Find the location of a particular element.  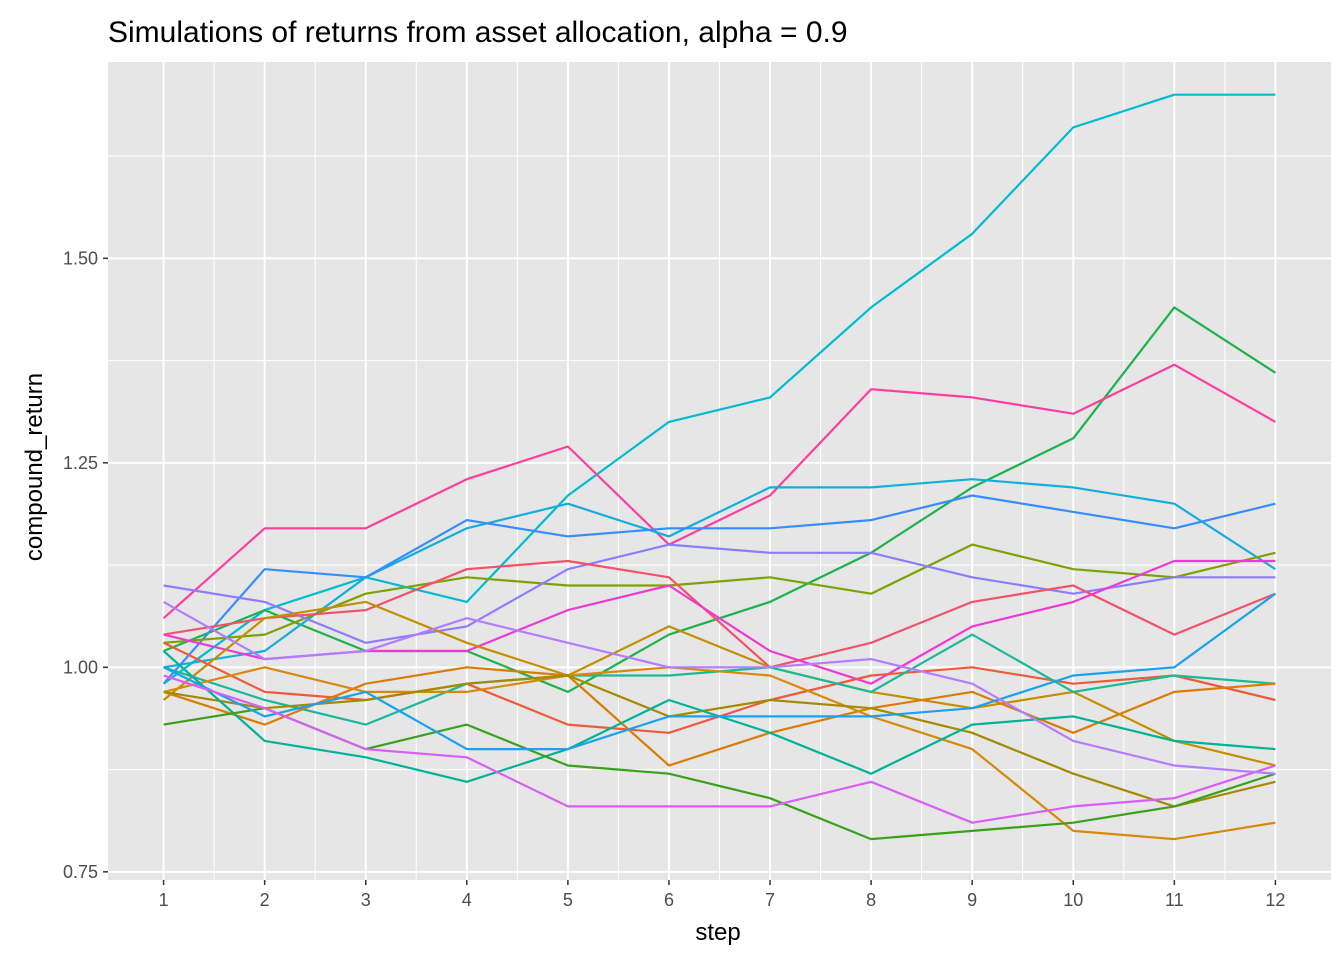

y-axis-title: compound_return is located at coordinates (34, 467).